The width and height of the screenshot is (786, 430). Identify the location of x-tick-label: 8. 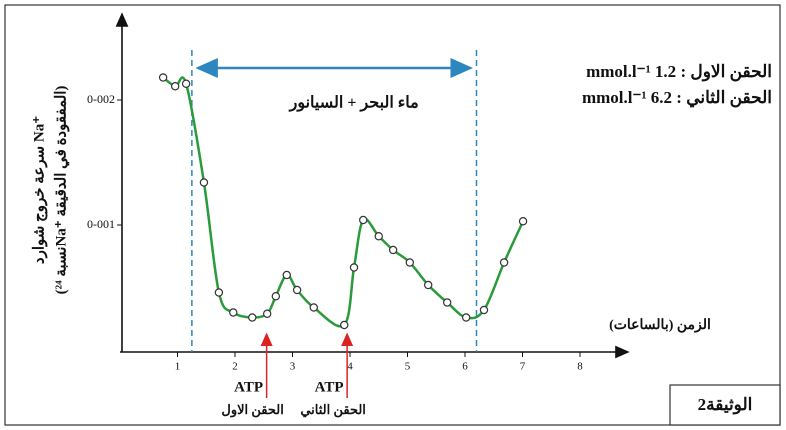
(580, 367).